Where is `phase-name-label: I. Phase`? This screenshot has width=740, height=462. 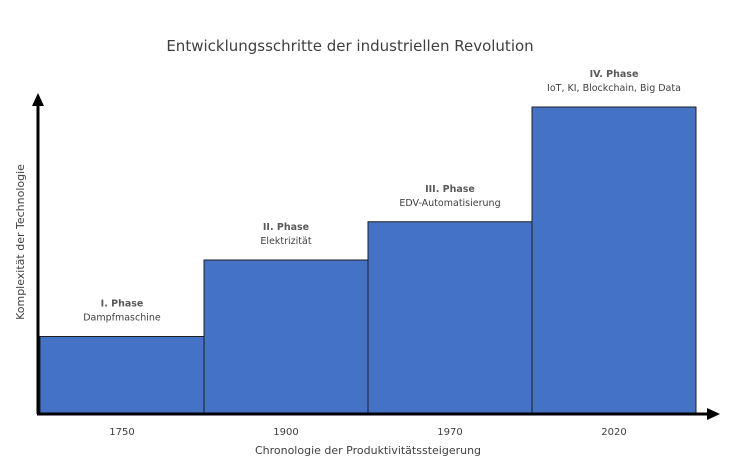 phase-name-label: I. Phase is located at coordinates (122, 304).